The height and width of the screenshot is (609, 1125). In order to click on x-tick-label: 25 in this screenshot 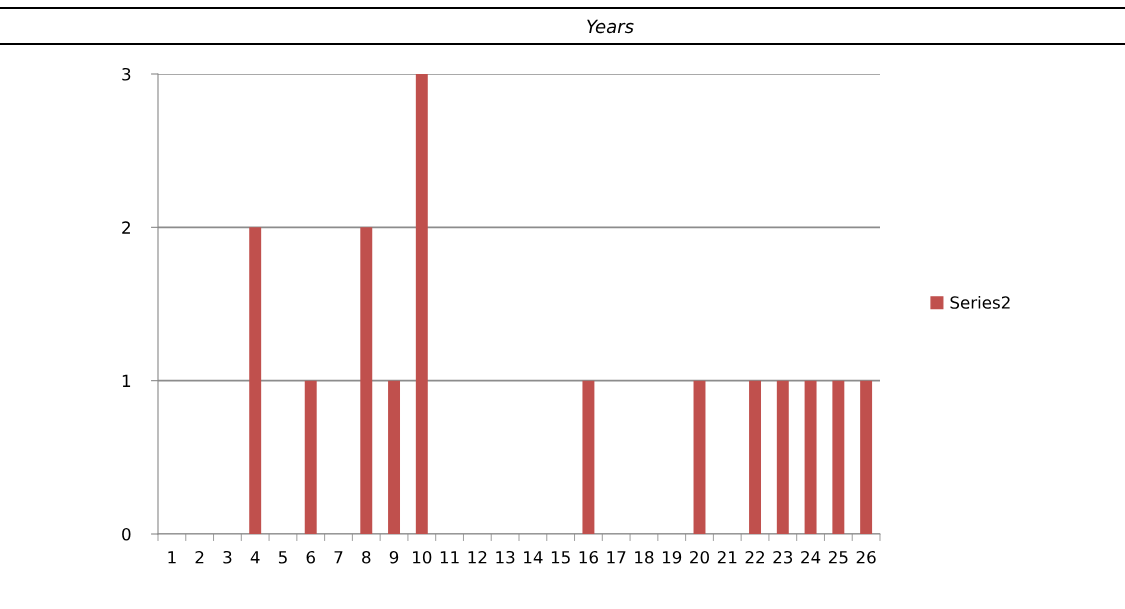, I will do `click(838, 557)`.